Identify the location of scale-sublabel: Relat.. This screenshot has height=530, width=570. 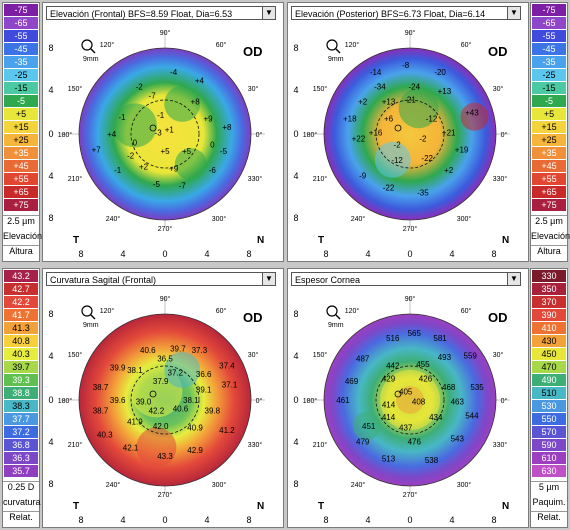
(21, 516).